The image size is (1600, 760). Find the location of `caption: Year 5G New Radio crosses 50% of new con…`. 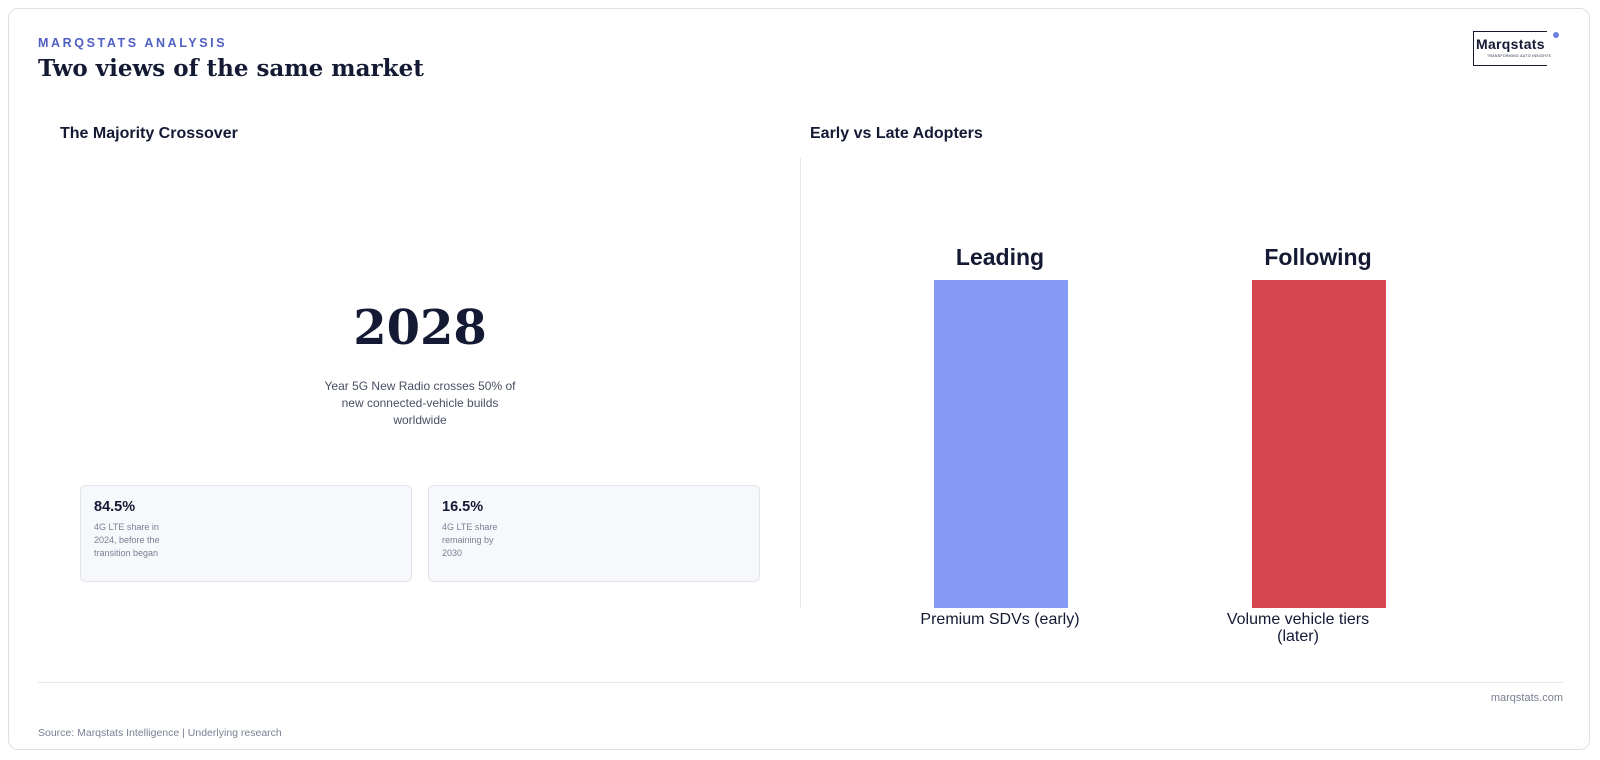

caption: Year 5G New Radio crosses 50% of new con… is located at coordinates (420, 403).